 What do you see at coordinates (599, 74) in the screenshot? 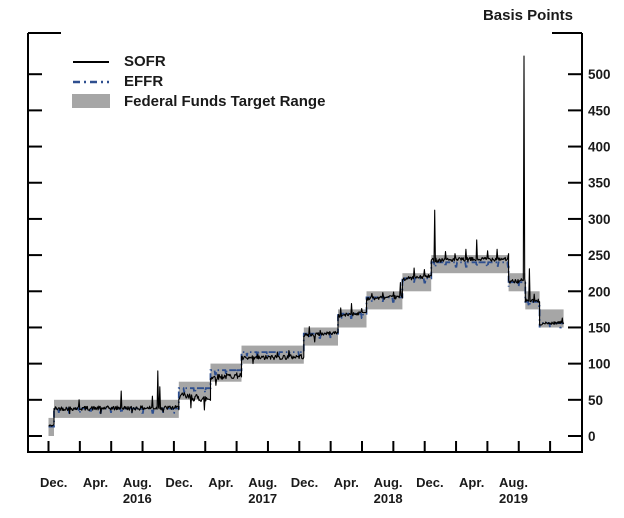
I see `y-axis-label: 500` at bounding box center [599, 74].